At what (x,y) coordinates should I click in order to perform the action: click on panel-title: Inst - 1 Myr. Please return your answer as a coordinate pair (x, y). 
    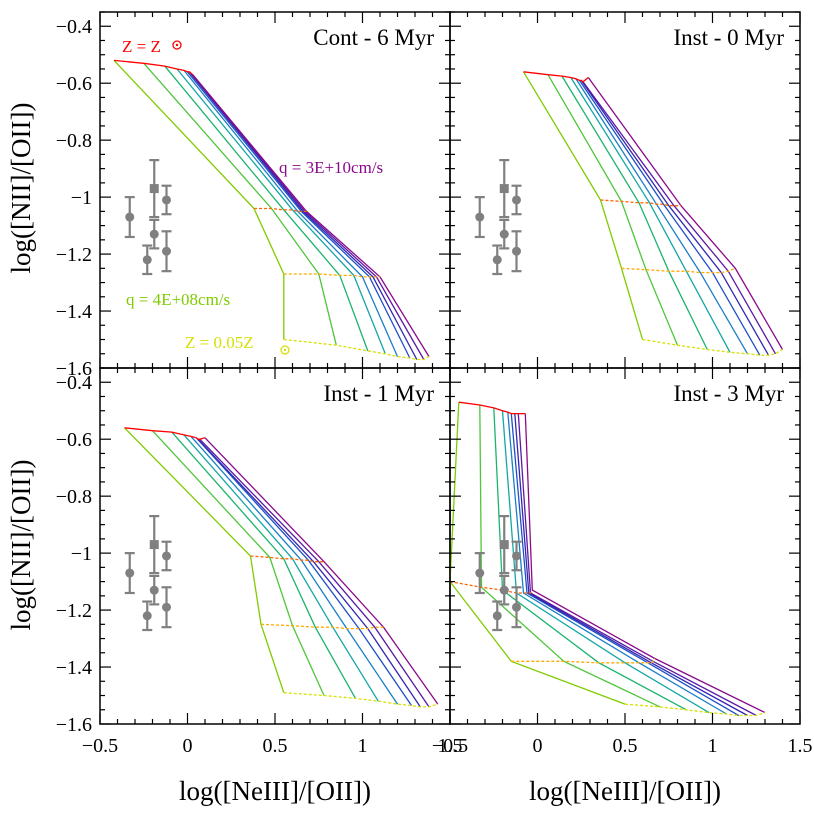
    Looking at the image, I should click on (378, 393).